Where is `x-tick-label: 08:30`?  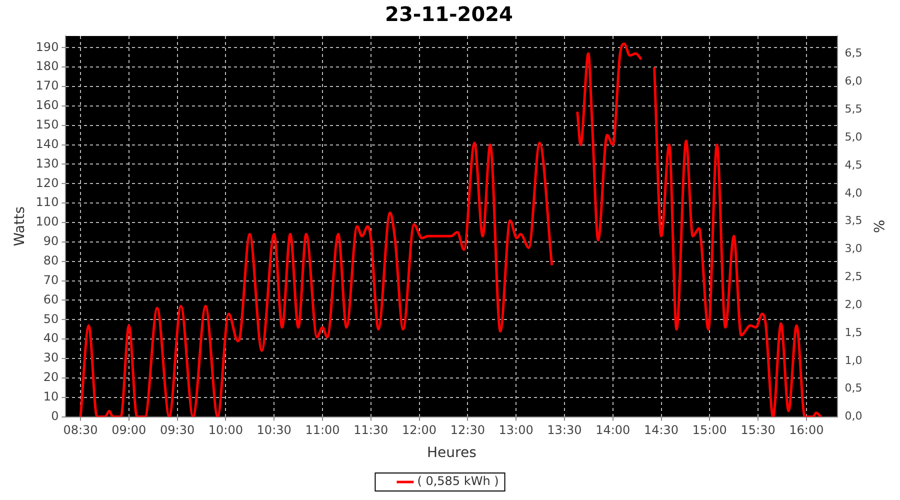 x-tick-label: 08:30 is located at coordinates (80, 430).